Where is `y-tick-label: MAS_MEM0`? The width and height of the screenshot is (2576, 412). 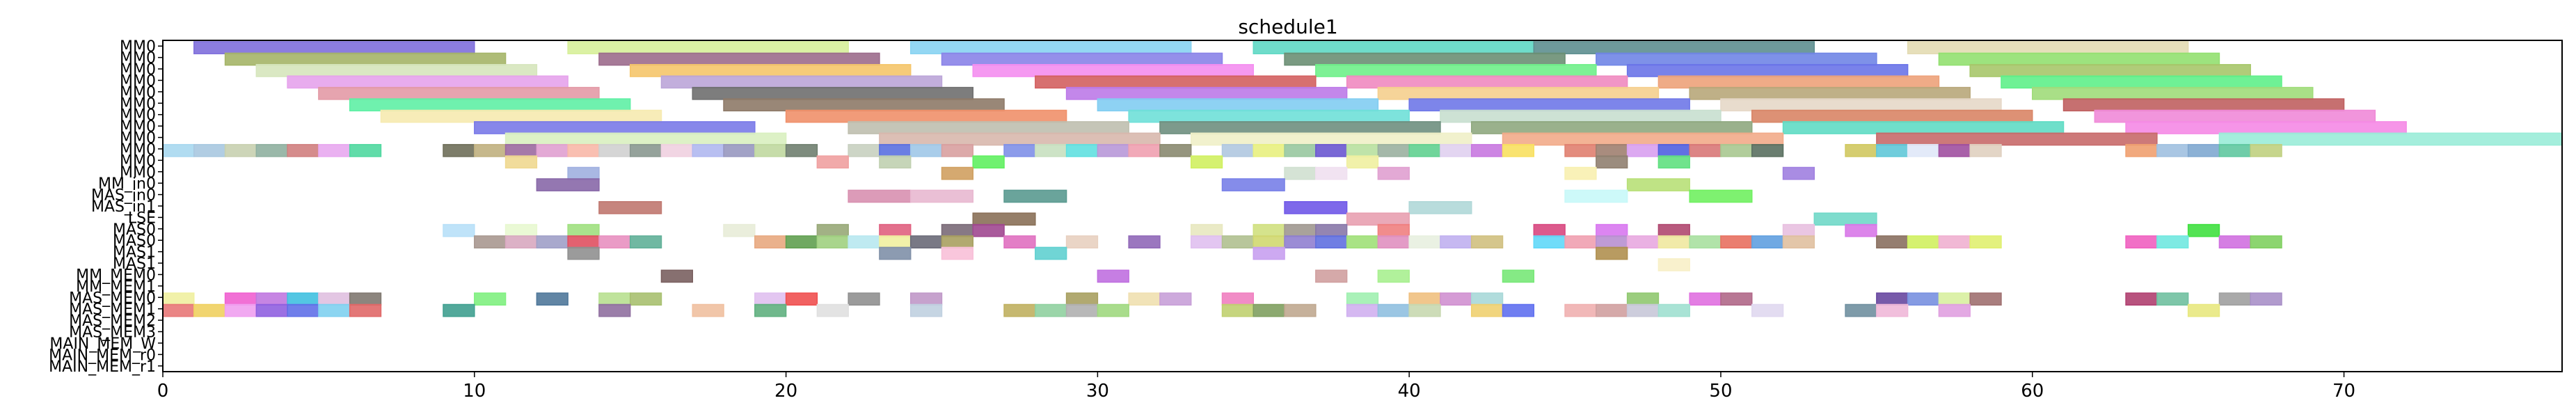 y-tick-label: MAS_MEM0 is located at coordinates (112, 298).